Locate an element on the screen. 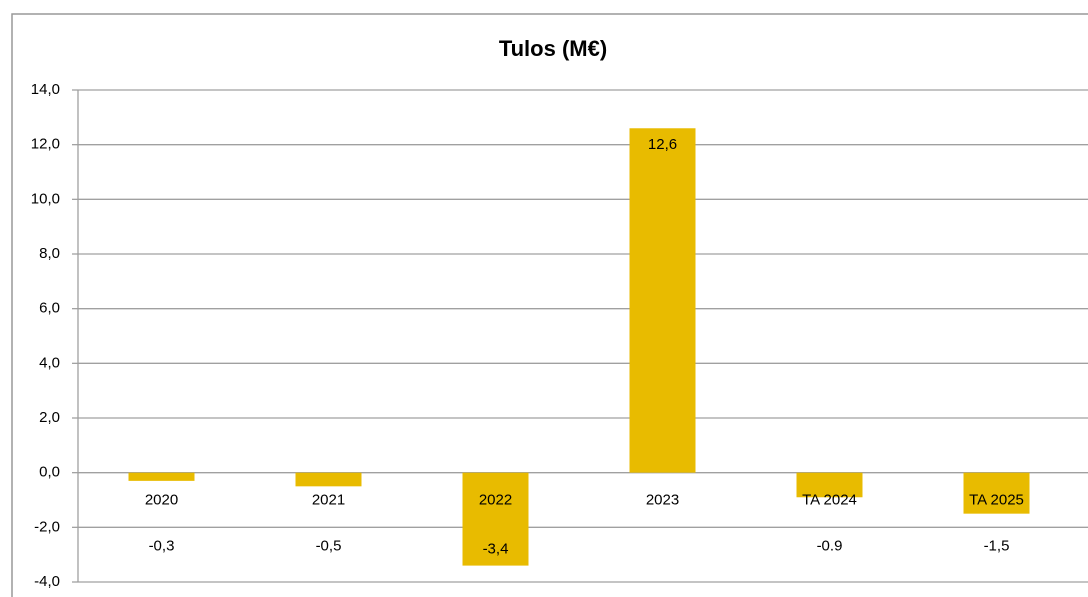 The width and height of the screenshot is (1088, 597). y-tick-label: 4,0 is located at coordinates (49, 362).